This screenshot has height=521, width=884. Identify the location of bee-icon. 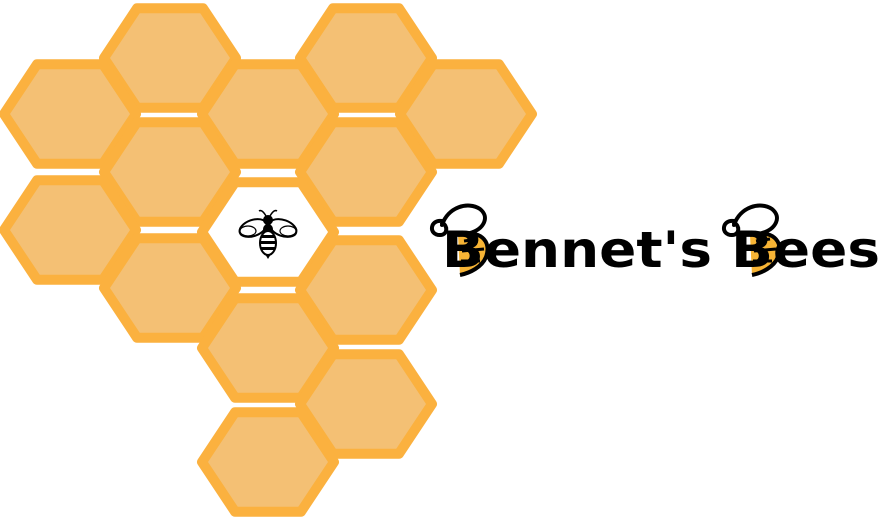
(268, 234).